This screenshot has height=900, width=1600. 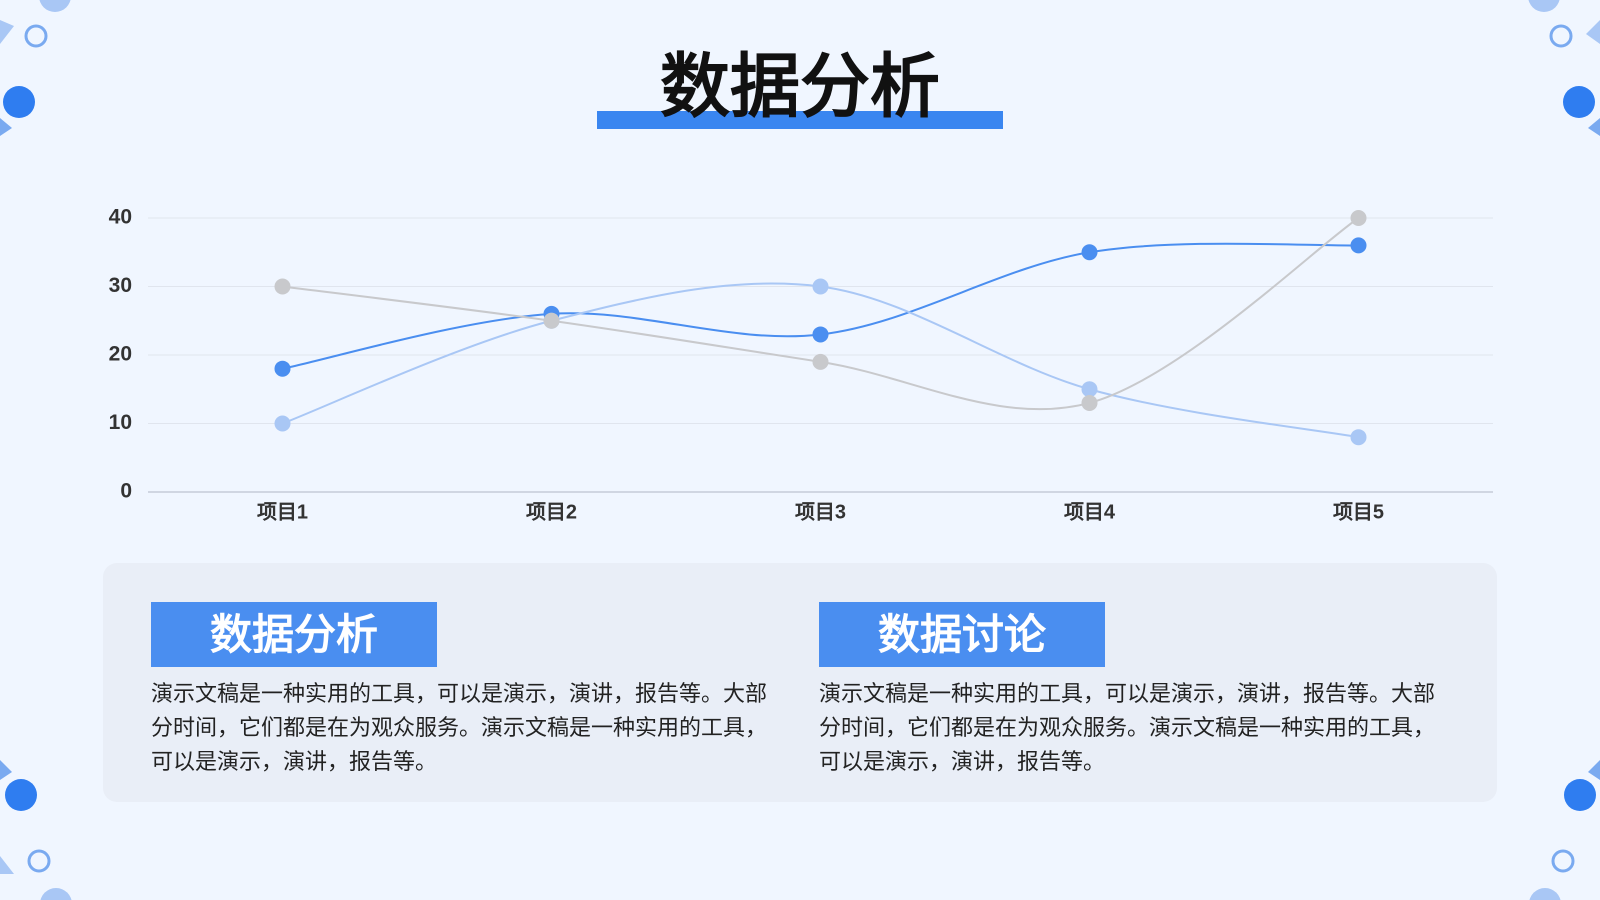 I want to click on series-line, so click(x=821, y=314).